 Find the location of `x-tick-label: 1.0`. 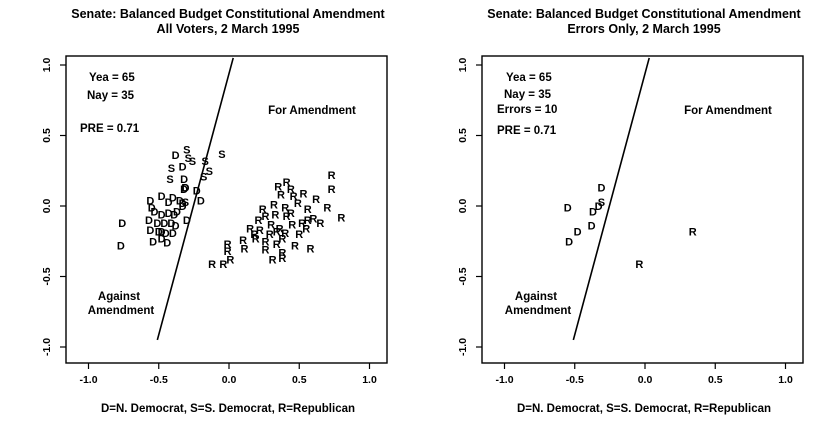

x-tick-label: 1.0 is located at coordinates (369, 380).